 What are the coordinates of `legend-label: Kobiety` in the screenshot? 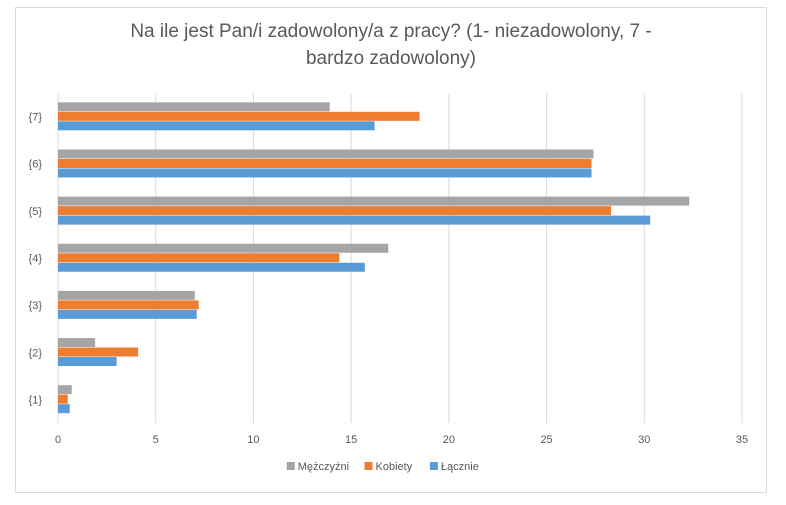 It's located at (394, 467).